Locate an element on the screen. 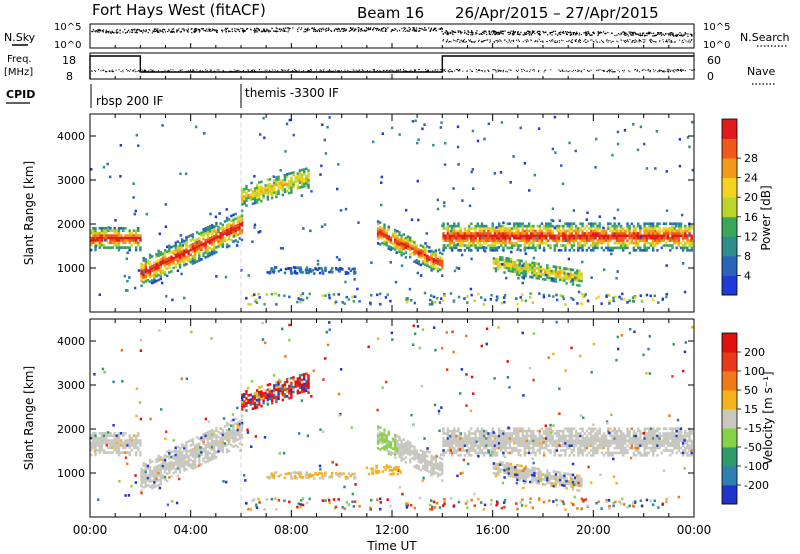 The image size is (800, 554). colorbar-swatch is located at coordinates (729, 168).